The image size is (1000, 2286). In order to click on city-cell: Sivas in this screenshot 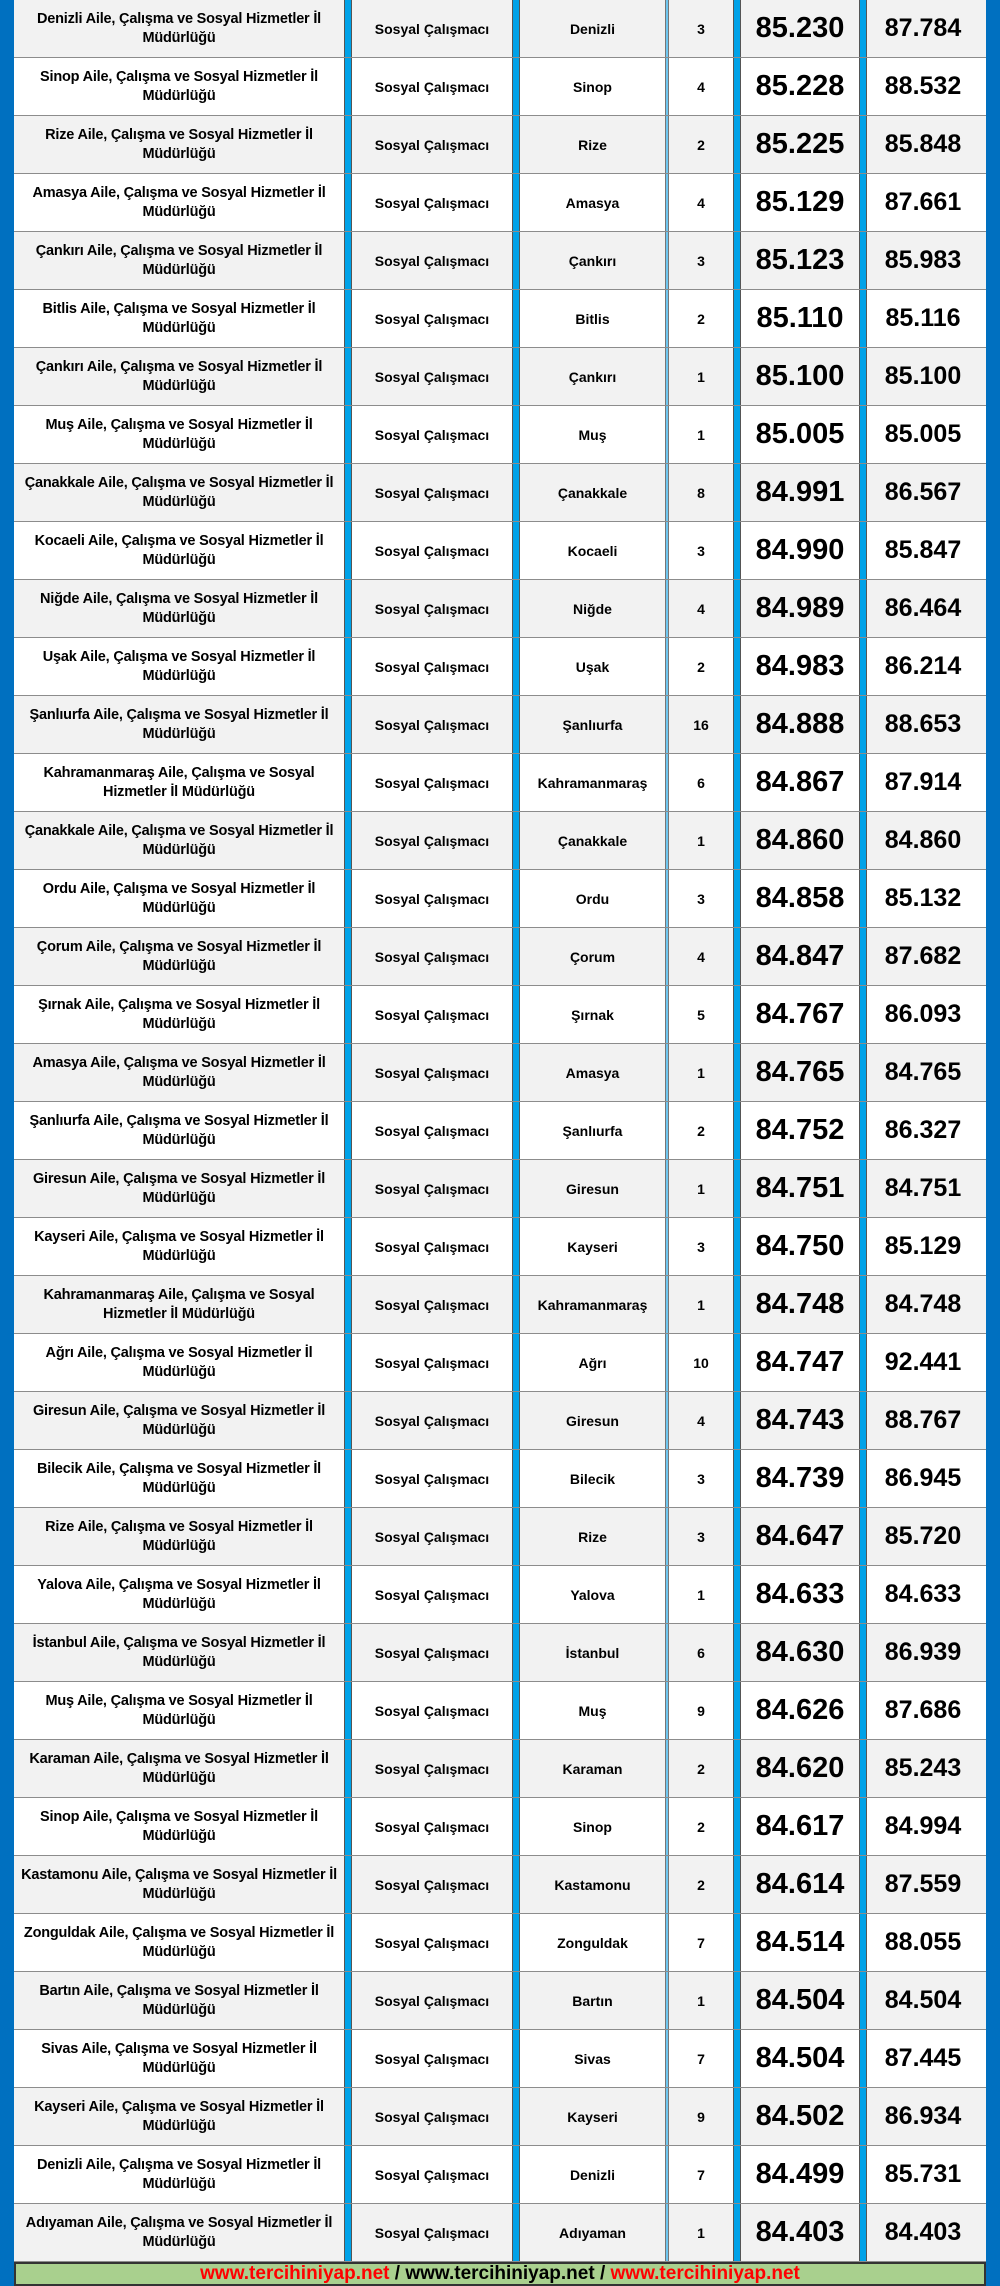, I will do `click(592, 2058)`.